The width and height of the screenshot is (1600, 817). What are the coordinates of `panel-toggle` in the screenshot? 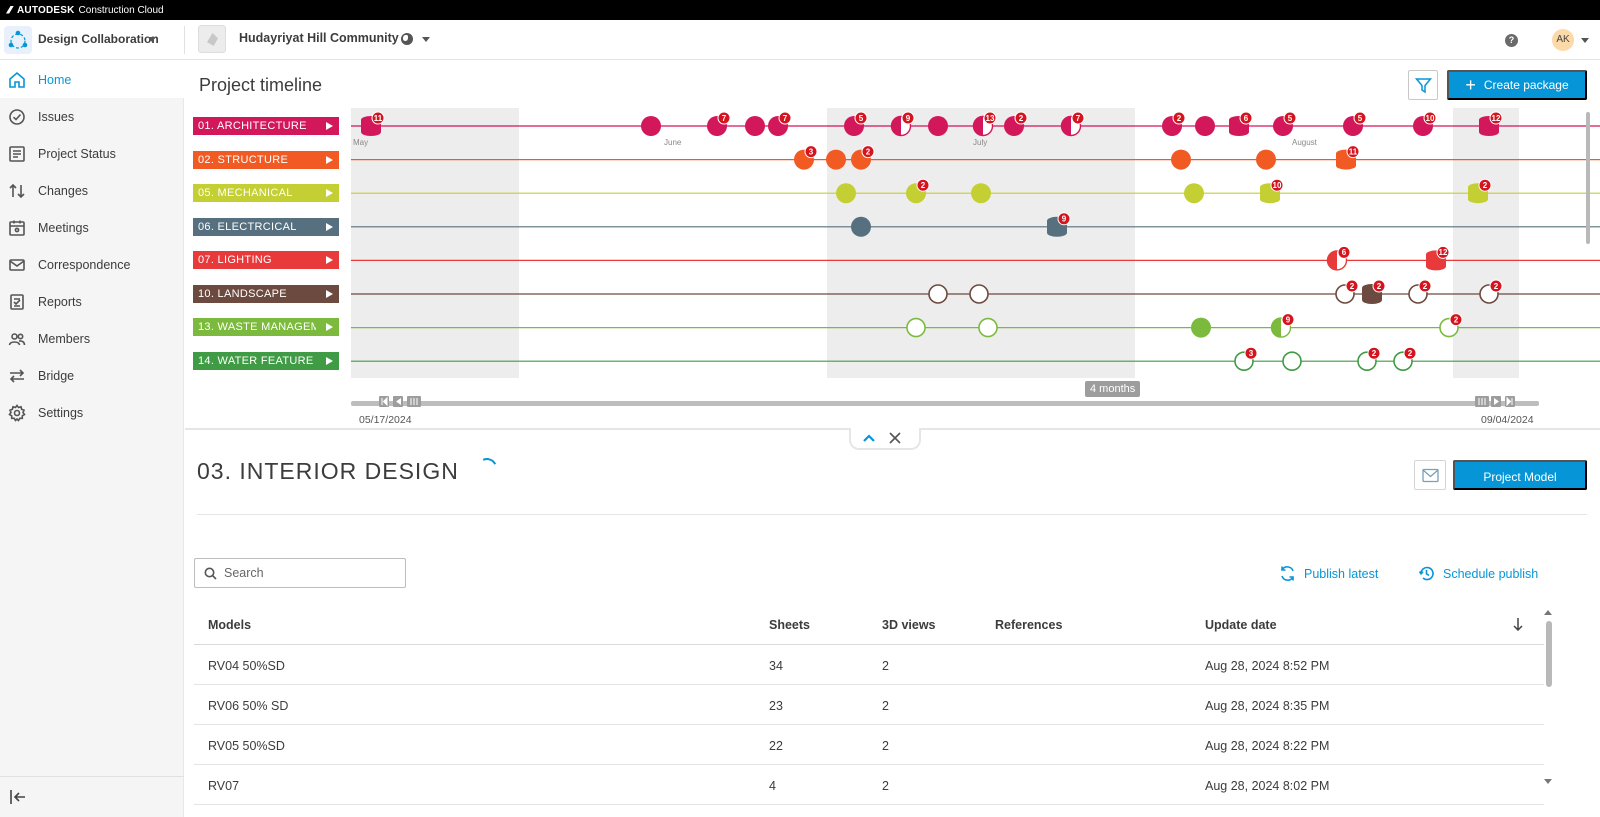 It's located at (885, 439).